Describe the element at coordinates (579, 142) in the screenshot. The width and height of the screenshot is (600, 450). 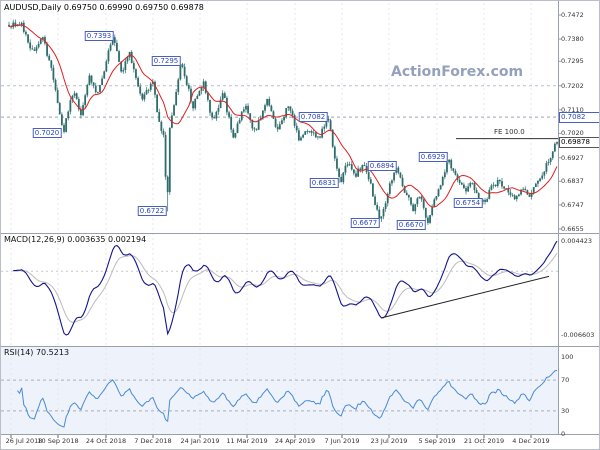
I see `current-price-tag: 0.69878` at that location.